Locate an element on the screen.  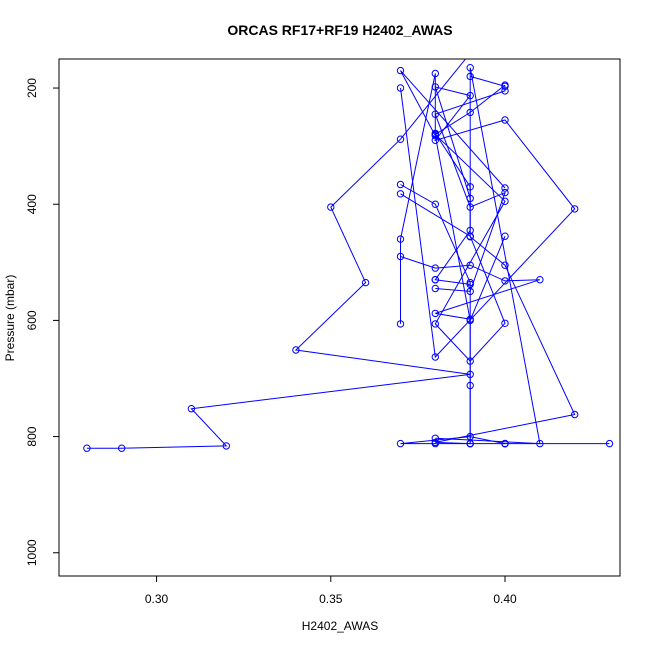
x-axis: 0.30 0.35 0.40 is located at coordinates (331, 590).